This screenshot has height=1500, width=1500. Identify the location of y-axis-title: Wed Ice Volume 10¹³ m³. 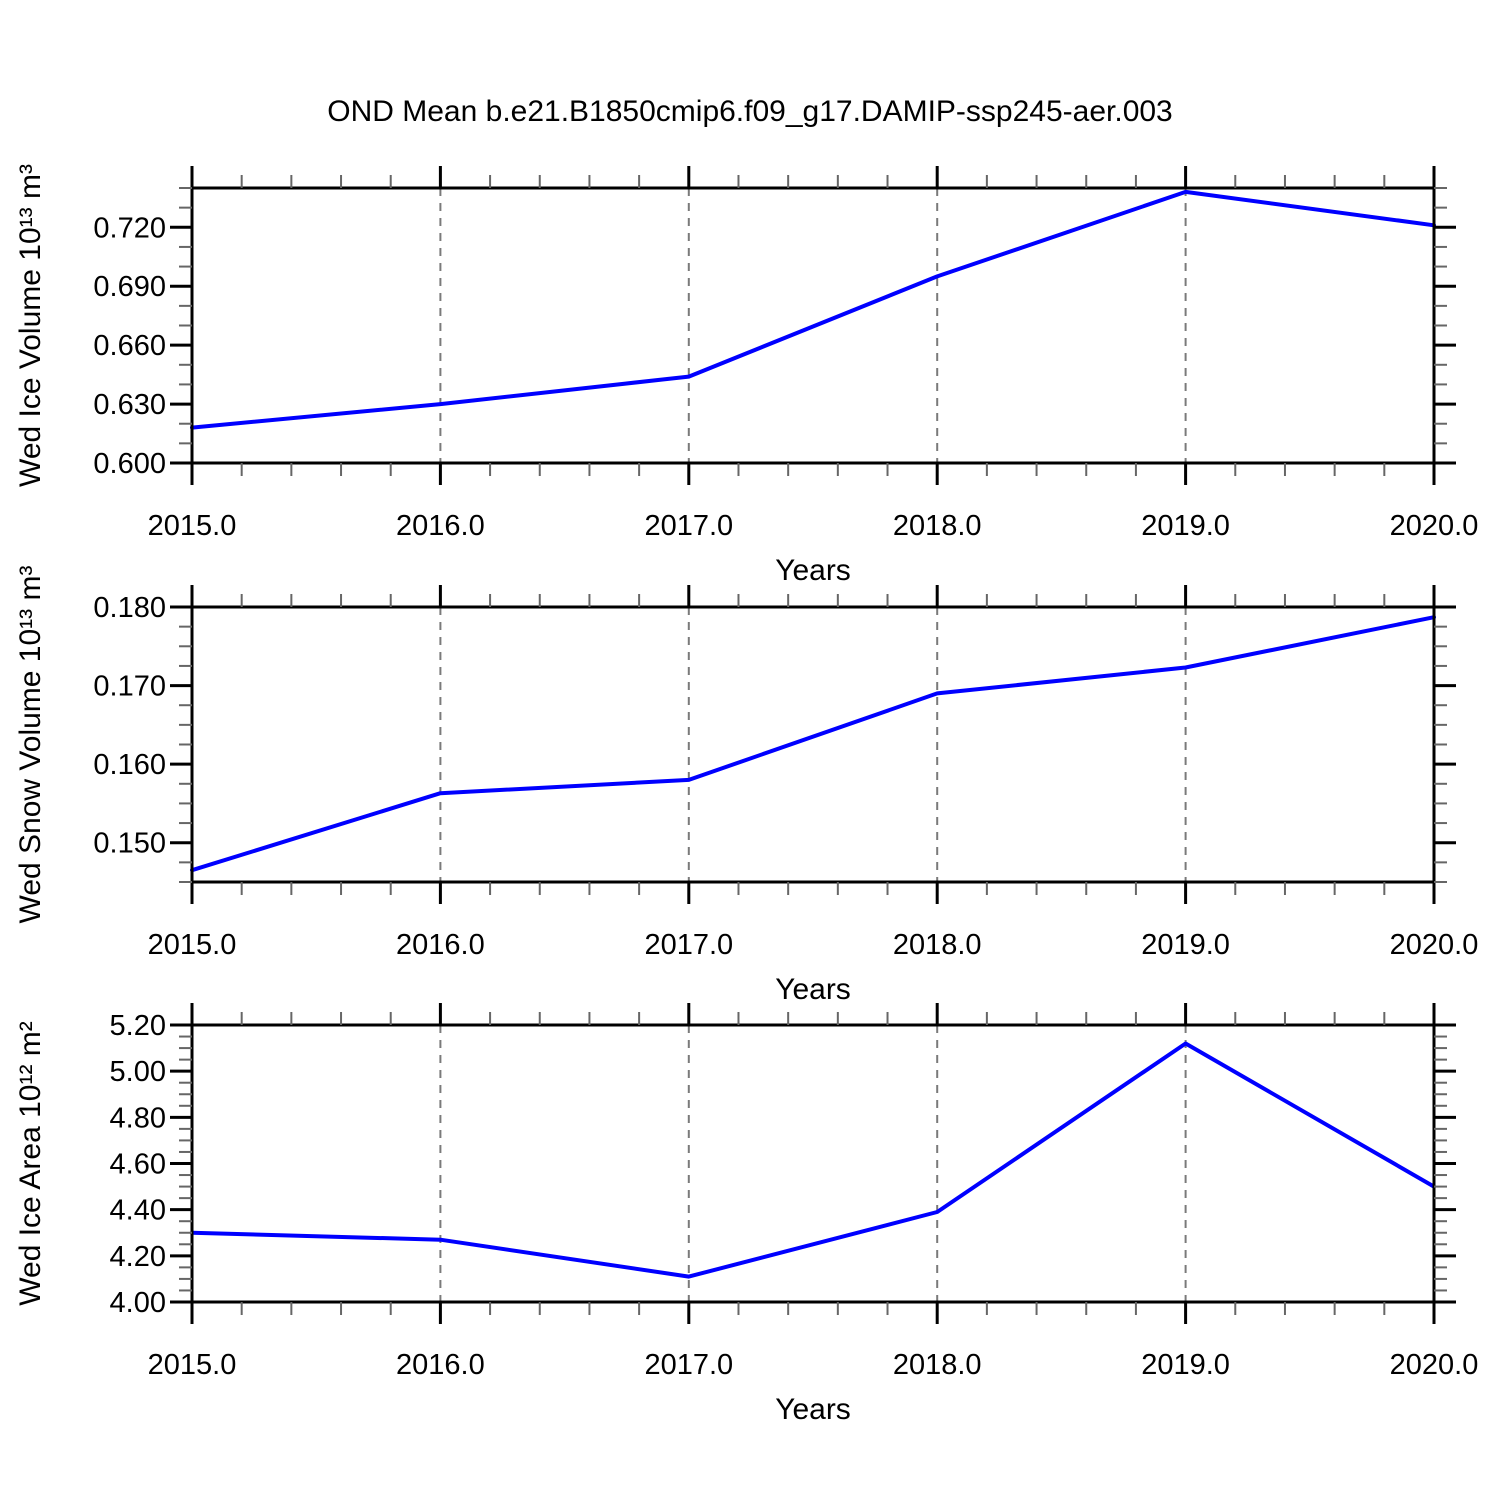
(30, 325).